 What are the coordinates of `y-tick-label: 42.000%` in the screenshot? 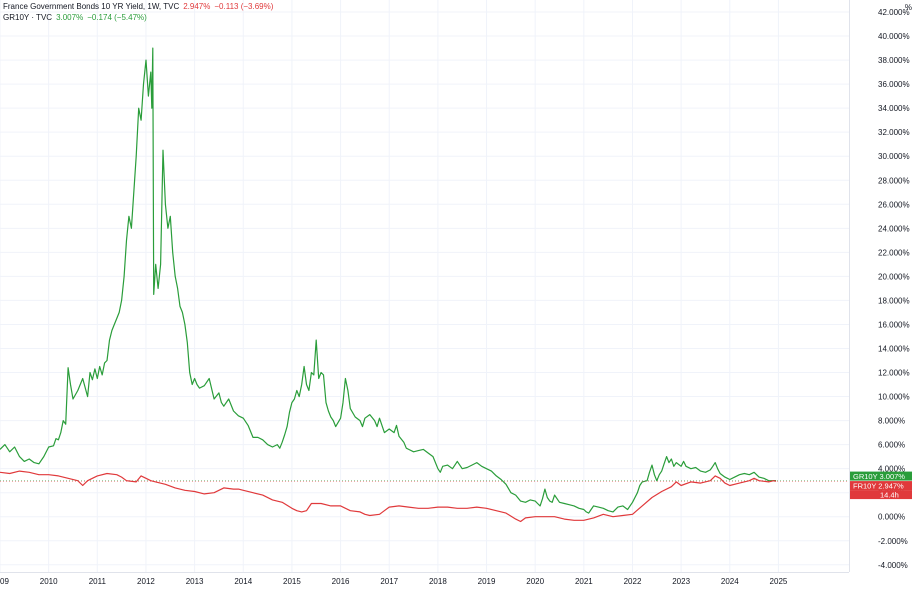 It's located at (894, 12).